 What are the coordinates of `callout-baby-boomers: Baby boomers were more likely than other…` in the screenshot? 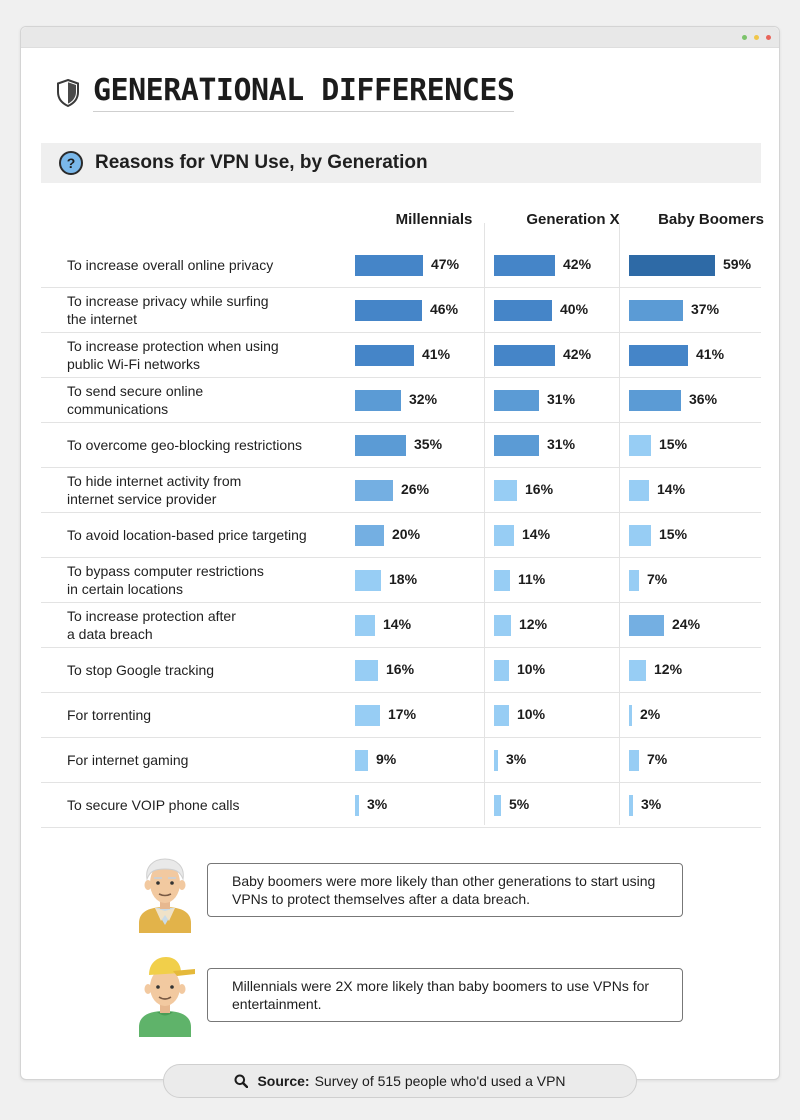 It's located at (445, 890).